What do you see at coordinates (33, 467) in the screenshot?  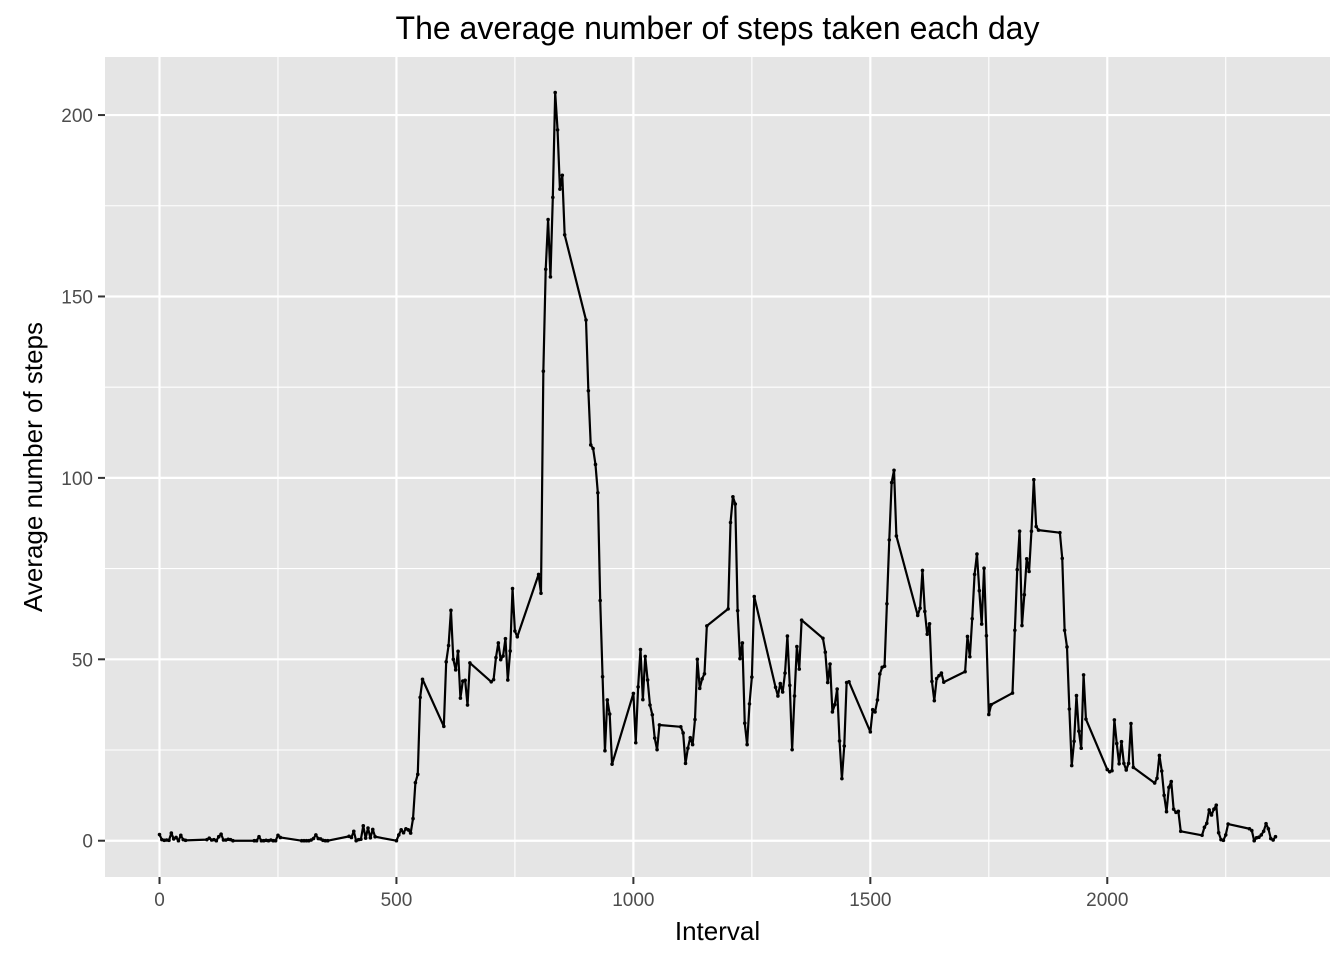 I see `y-axis-title: Average number of steps` at bounding box center [33, 467].